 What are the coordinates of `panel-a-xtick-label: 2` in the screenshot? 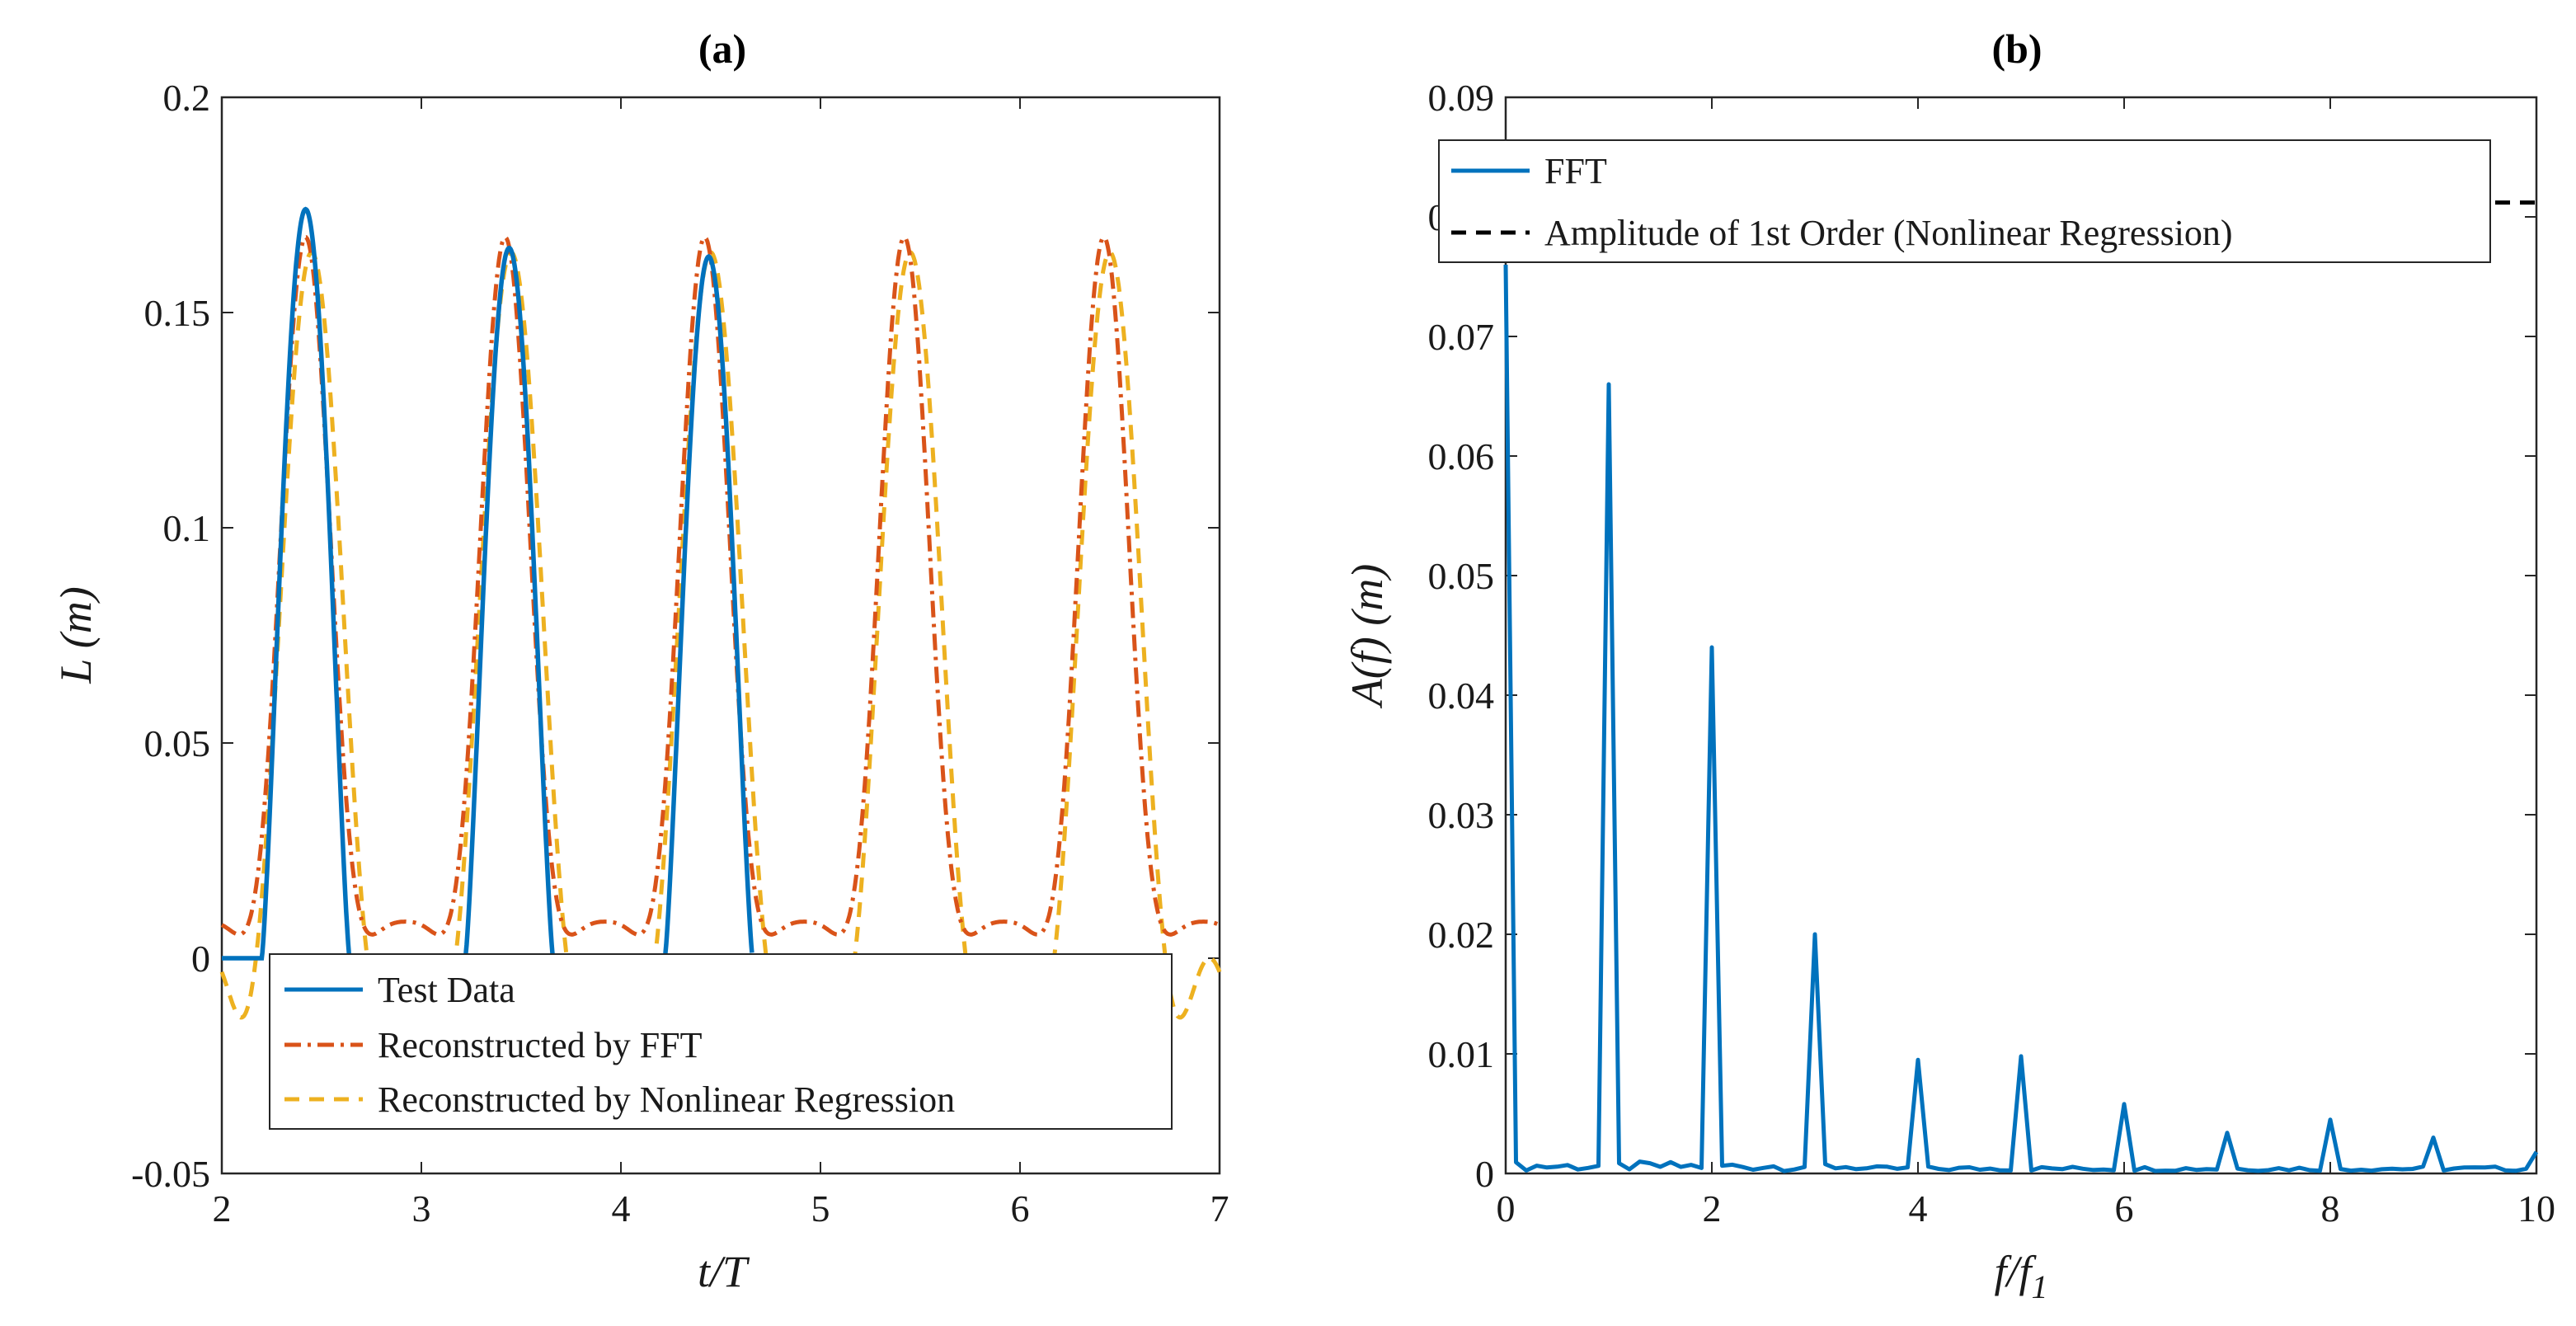 It's located at (222, 1208).